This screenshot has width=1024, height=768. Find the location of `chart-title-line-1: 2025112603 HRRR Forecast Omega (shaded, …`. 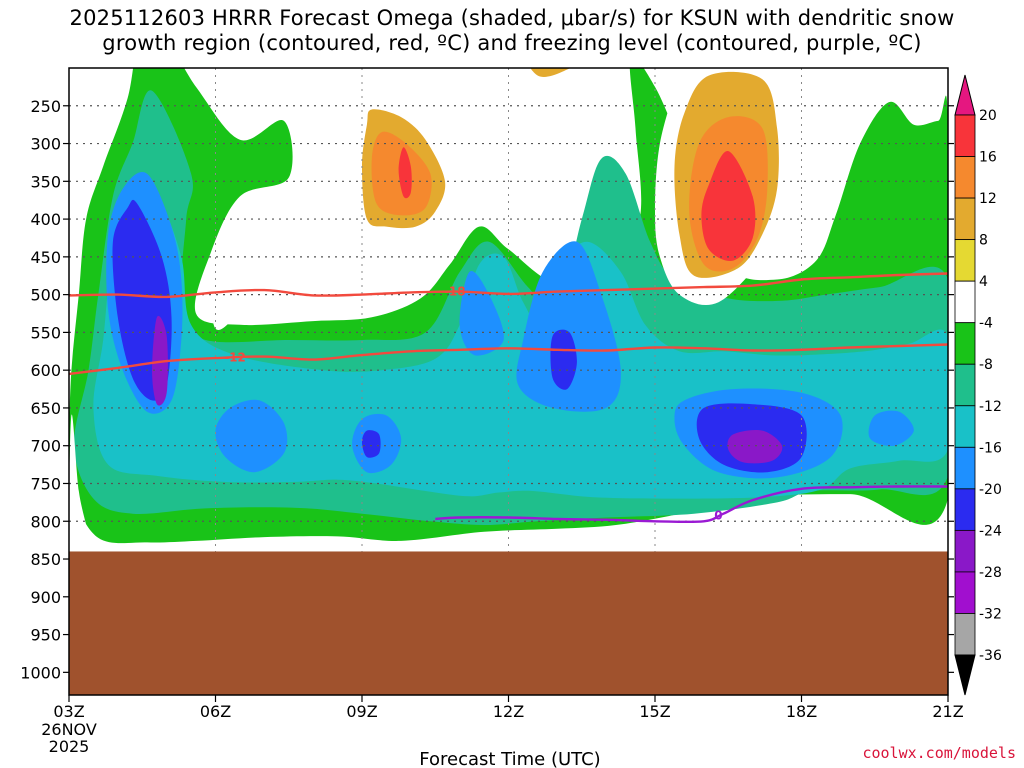

chart-title-line-1: 2025112603 HRRR Forecast Omega (shaded, … is located at coordinates (512, 18).